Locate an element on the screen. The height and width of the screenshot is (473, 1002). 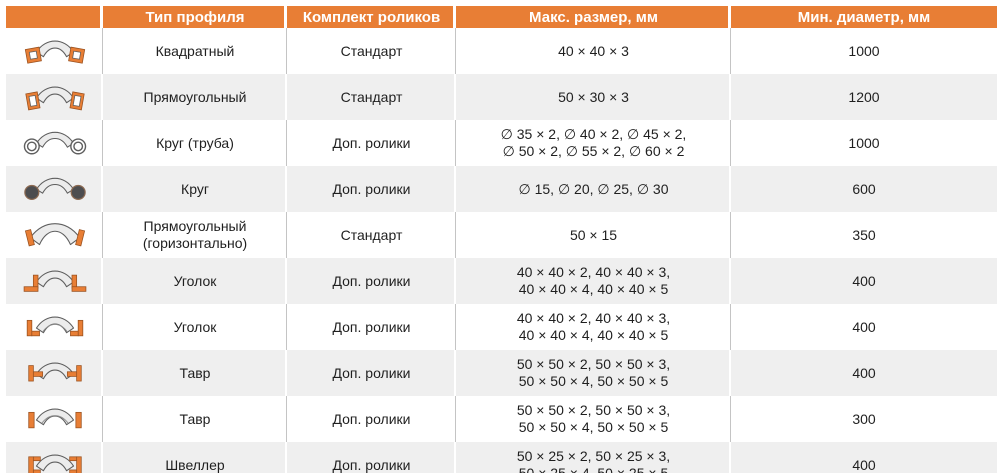
max-size-cell: 50 × 15 is located at coordinates (593, 235).